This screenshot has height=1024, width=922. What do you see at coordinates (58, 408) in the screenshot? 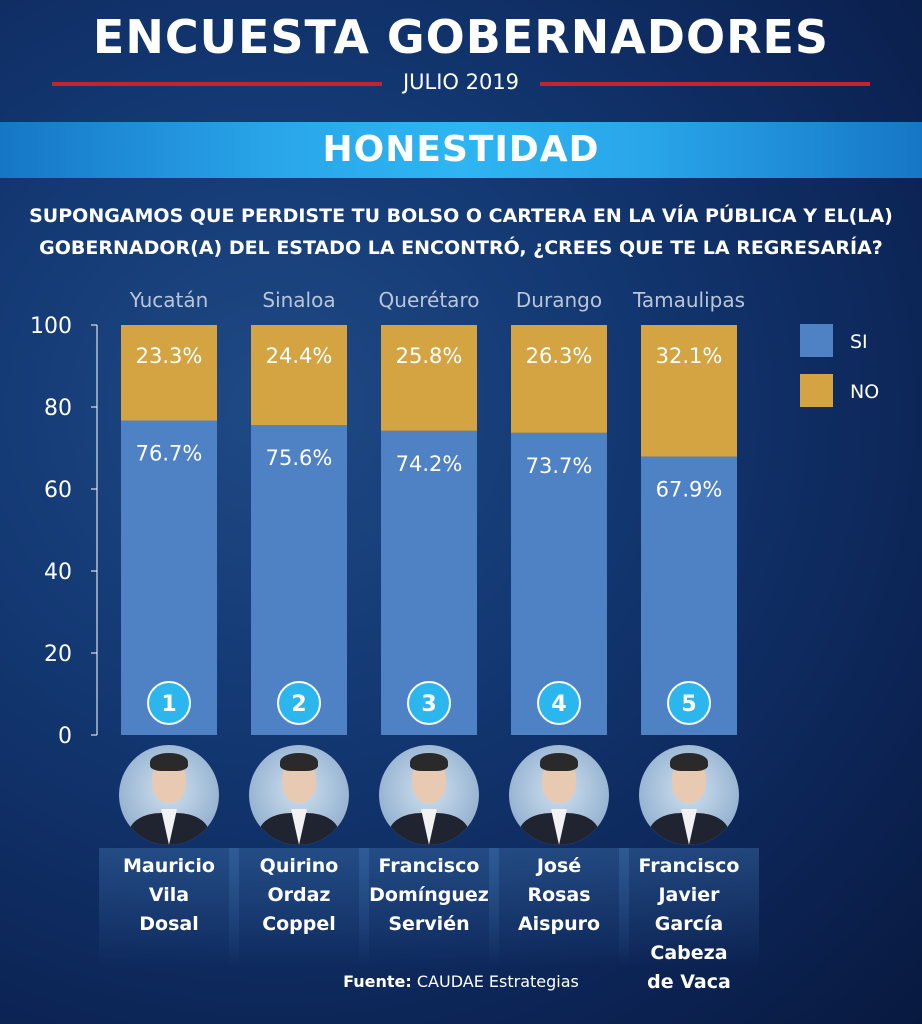
I see `y-tick-label: 80` at bounding box center [58, 408].